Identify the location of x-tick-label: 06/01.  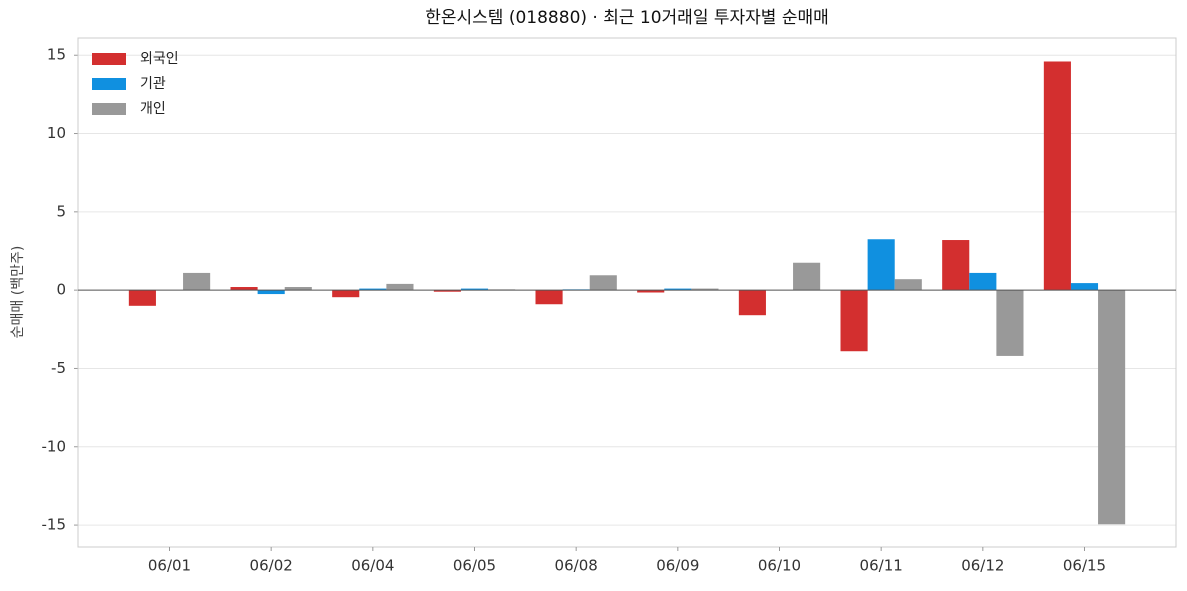
(169, 566).